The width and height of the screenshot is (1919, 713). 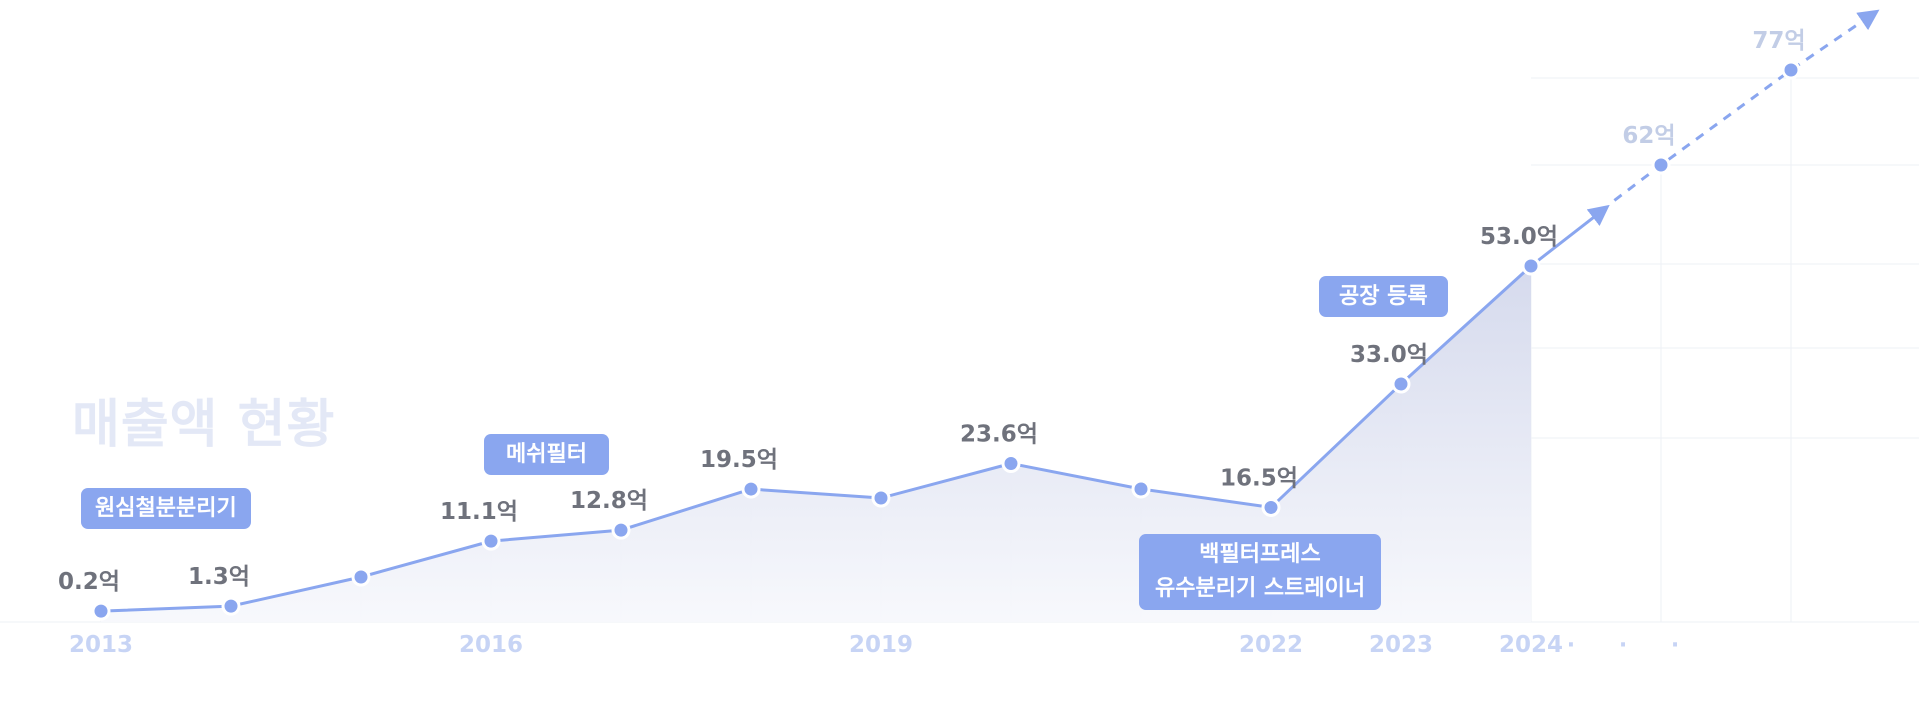 What do you see at coordinates (101, 645) in the screenshot?
I see `x-tick-label: 2013` at bounding box center [101, 645].